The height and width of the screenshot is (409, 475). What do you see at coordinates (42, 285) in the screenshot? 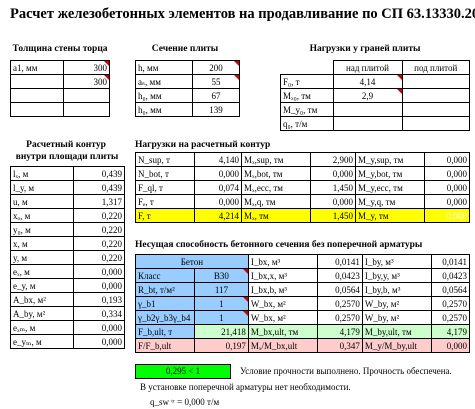
I see `contour-label: e_y, м` at bounding box center [42, 285].